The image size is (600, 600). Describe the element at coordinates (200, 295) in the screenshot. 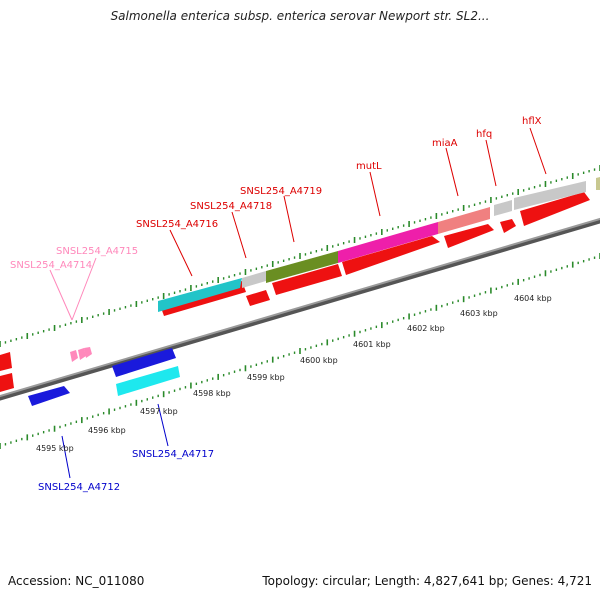

I see `gene-bar-teal` at that location.